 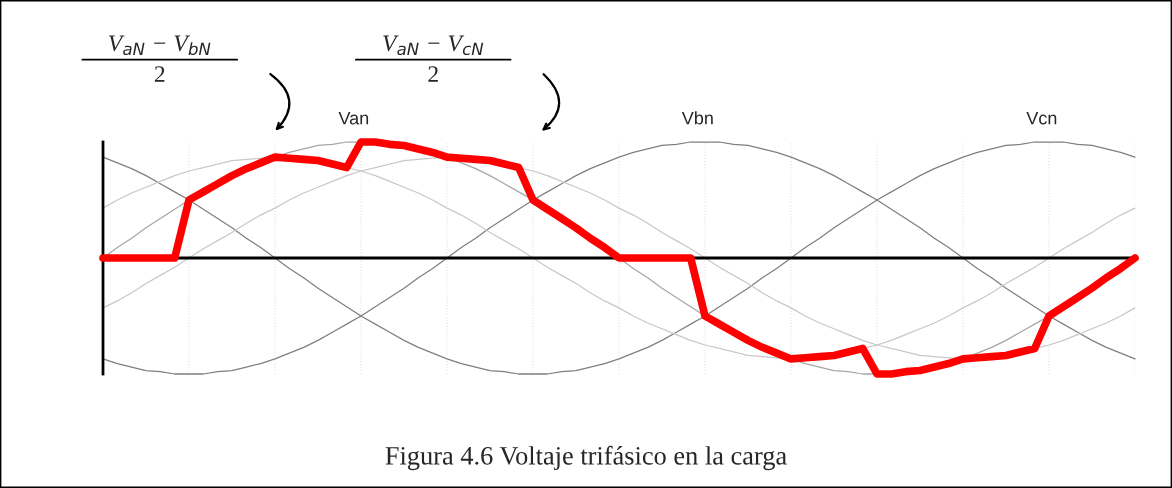 What do you see at coordinates (160, 58) in the screenshot?
I see `text: V$_{aN}$ − V$_{bN}$ 2` at bounding box center [160, 58].